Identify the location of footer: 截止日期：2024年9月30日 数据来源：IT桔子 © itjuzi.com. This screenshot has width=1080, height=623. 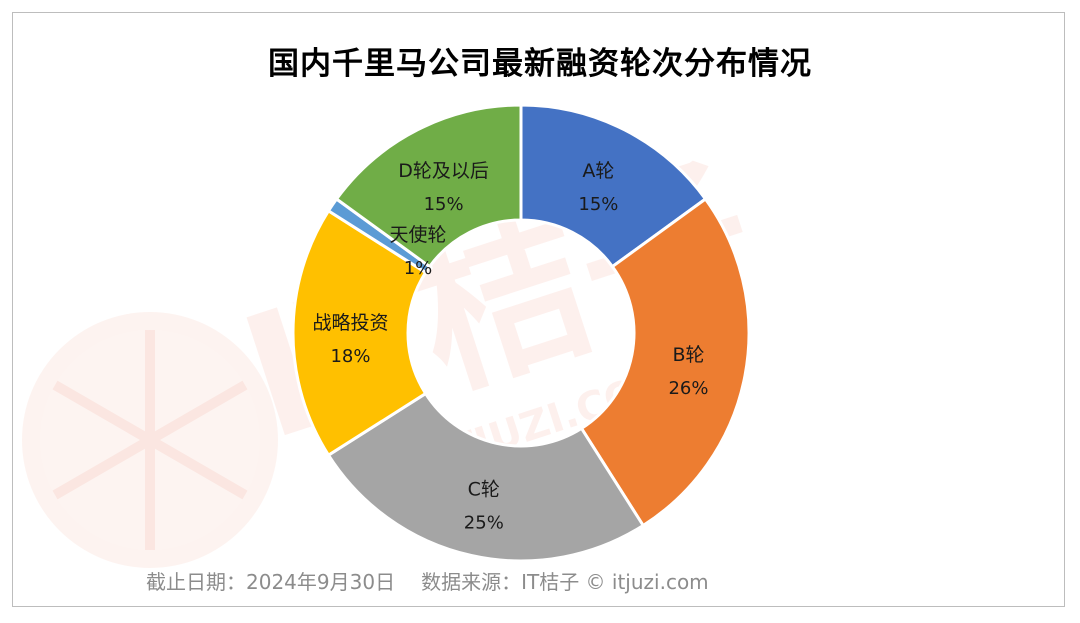
(427, 580).